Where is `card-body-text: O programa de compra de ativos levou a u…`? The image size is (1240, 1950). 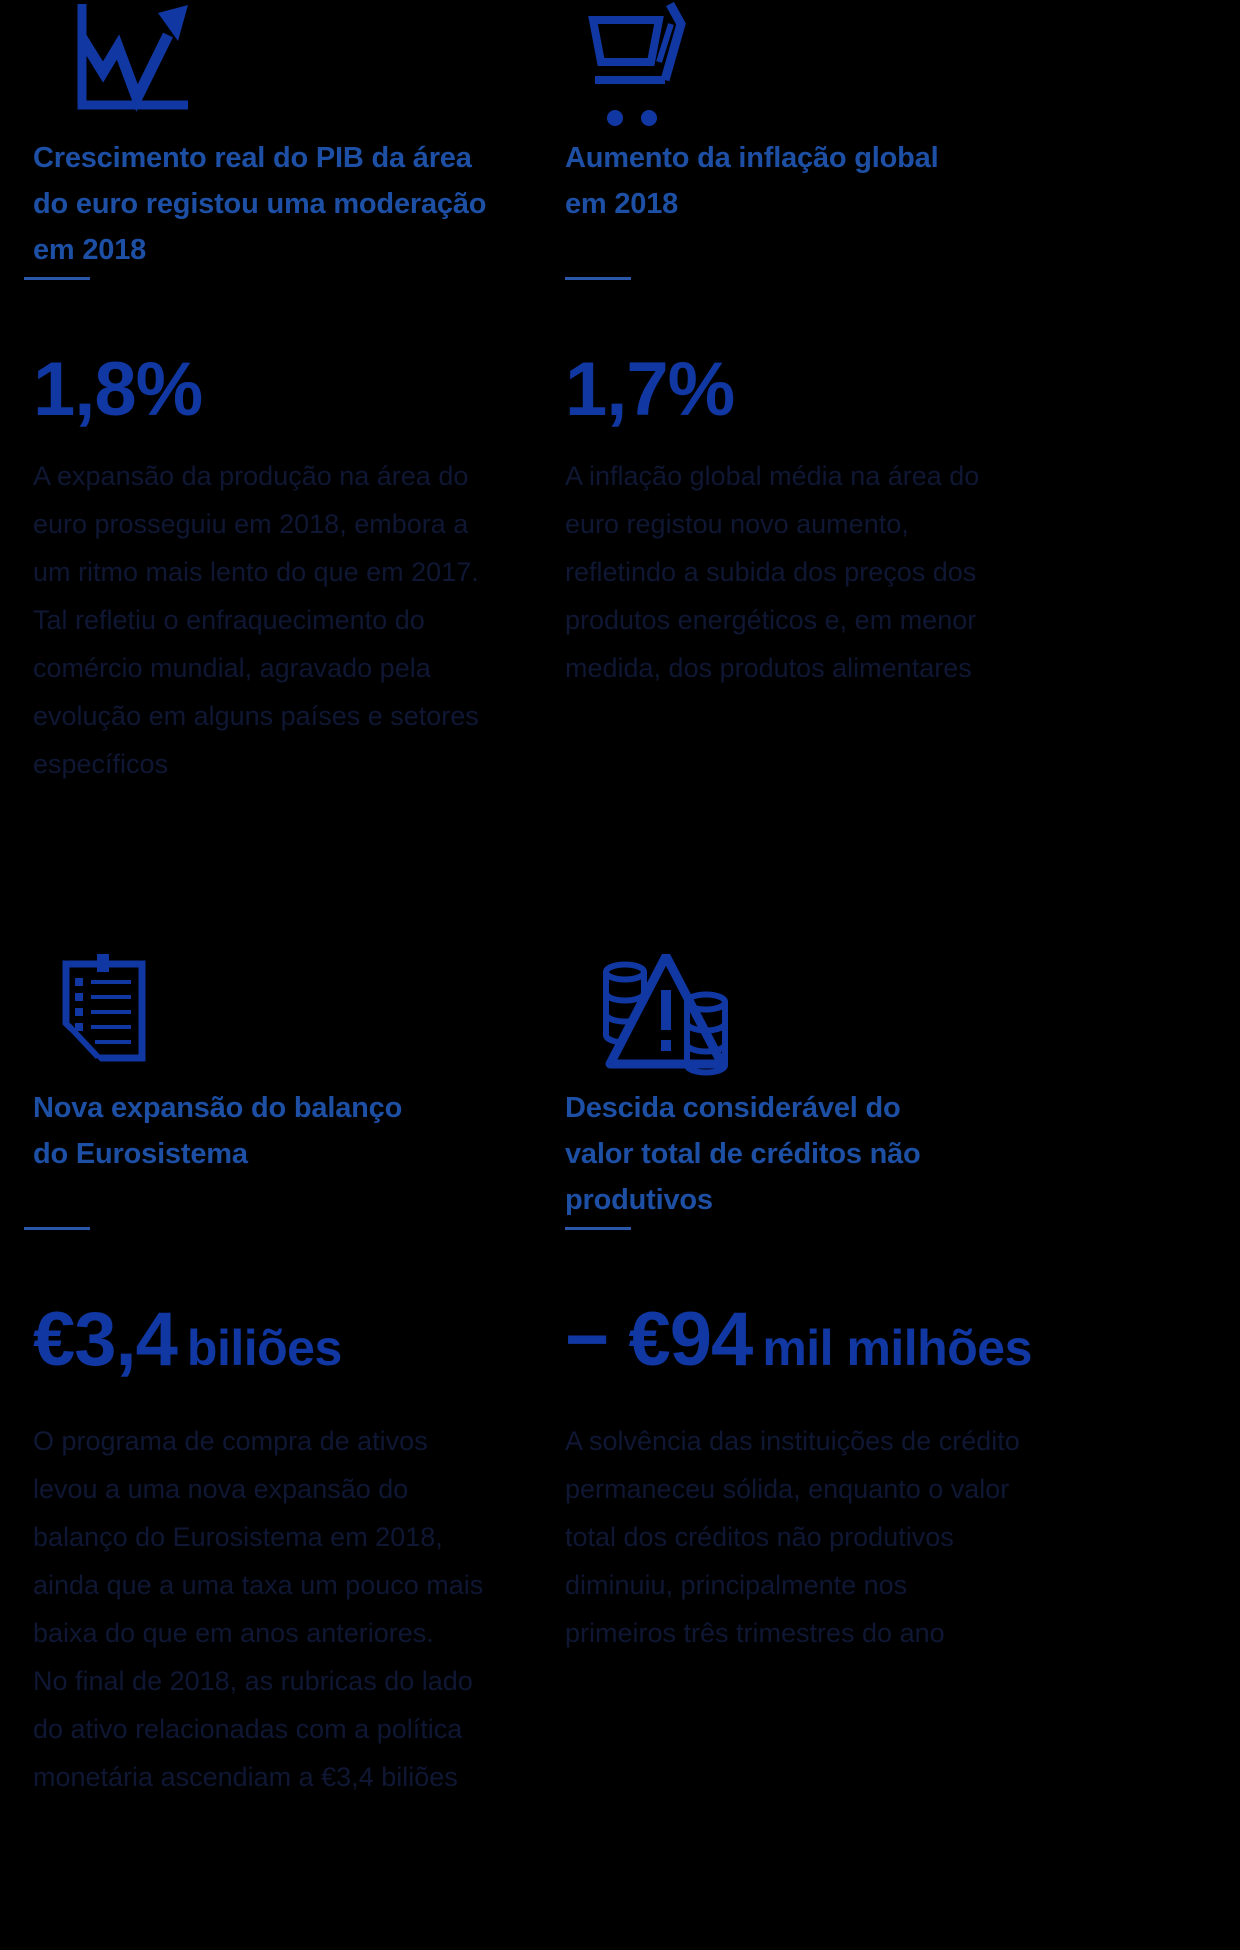
card-body-text: O programa de compra de ativos levou a u… is located at coordinates (258, 1609).